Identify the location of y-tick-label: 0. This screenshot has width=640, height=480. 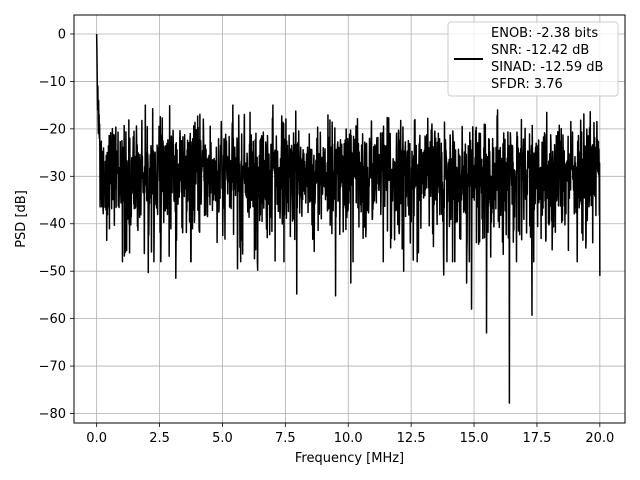
(62, 34).